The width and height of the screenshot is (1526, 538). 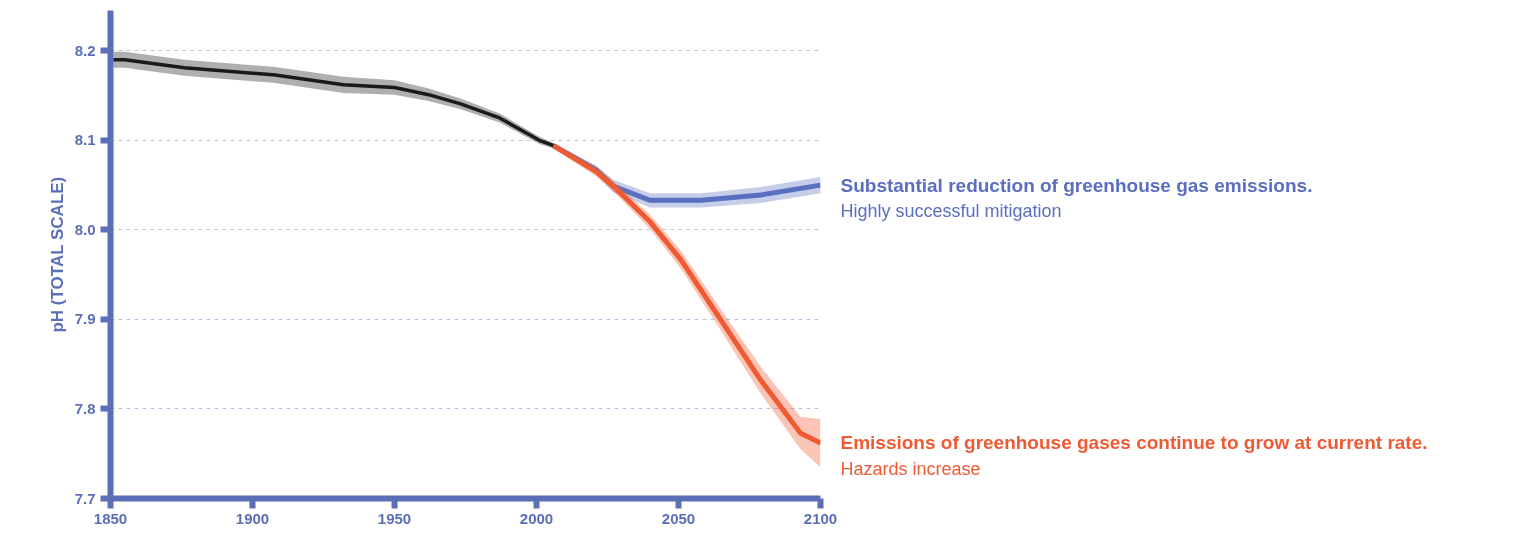 I want to click on y-tick-label: 7.8, so click(x=85, y=408).